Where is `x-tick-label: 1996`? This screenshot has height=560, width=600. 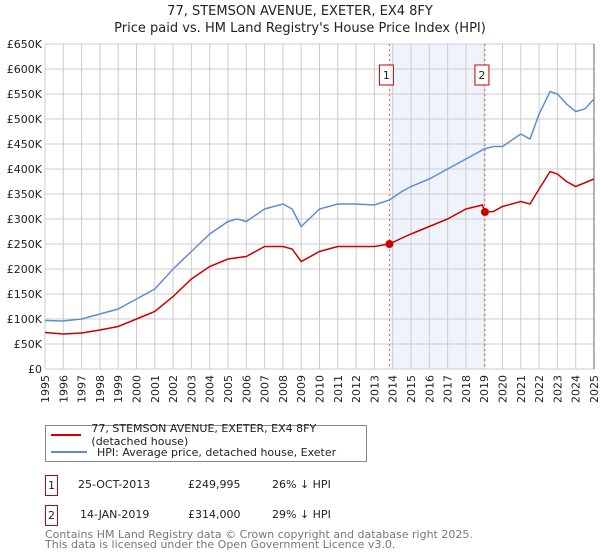 x-tick-label: 1996 is located at coordinates (63, 389).